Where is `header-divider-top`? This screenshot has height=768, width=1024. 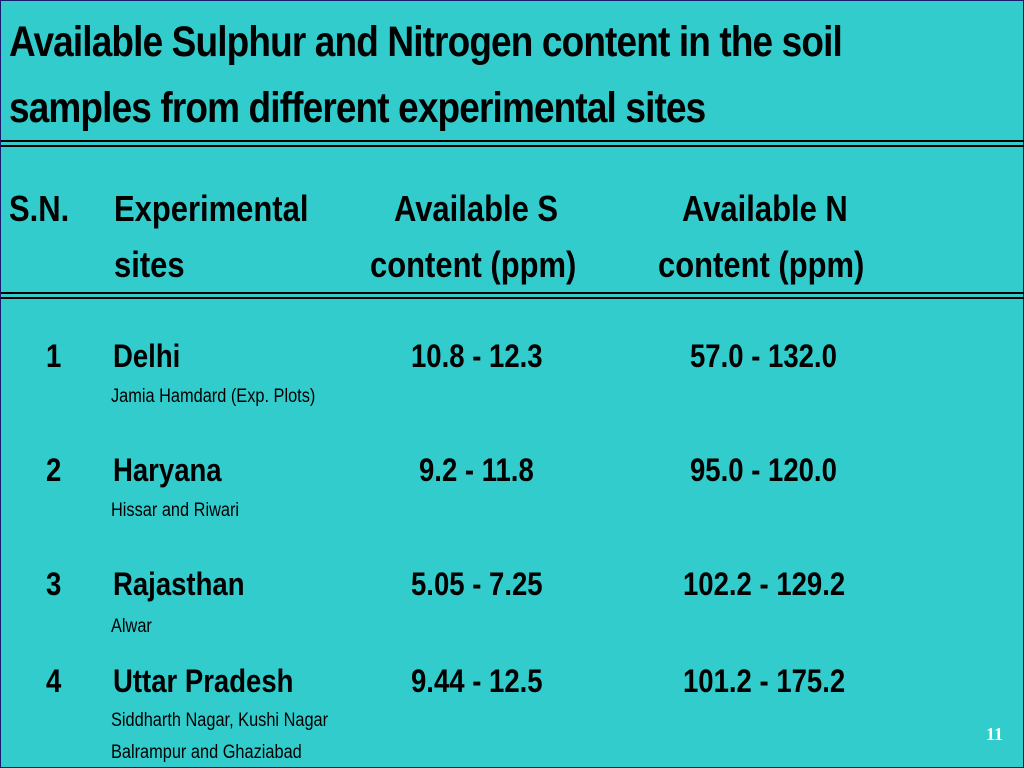
header-divider-top is located at coordinates (512, 293).